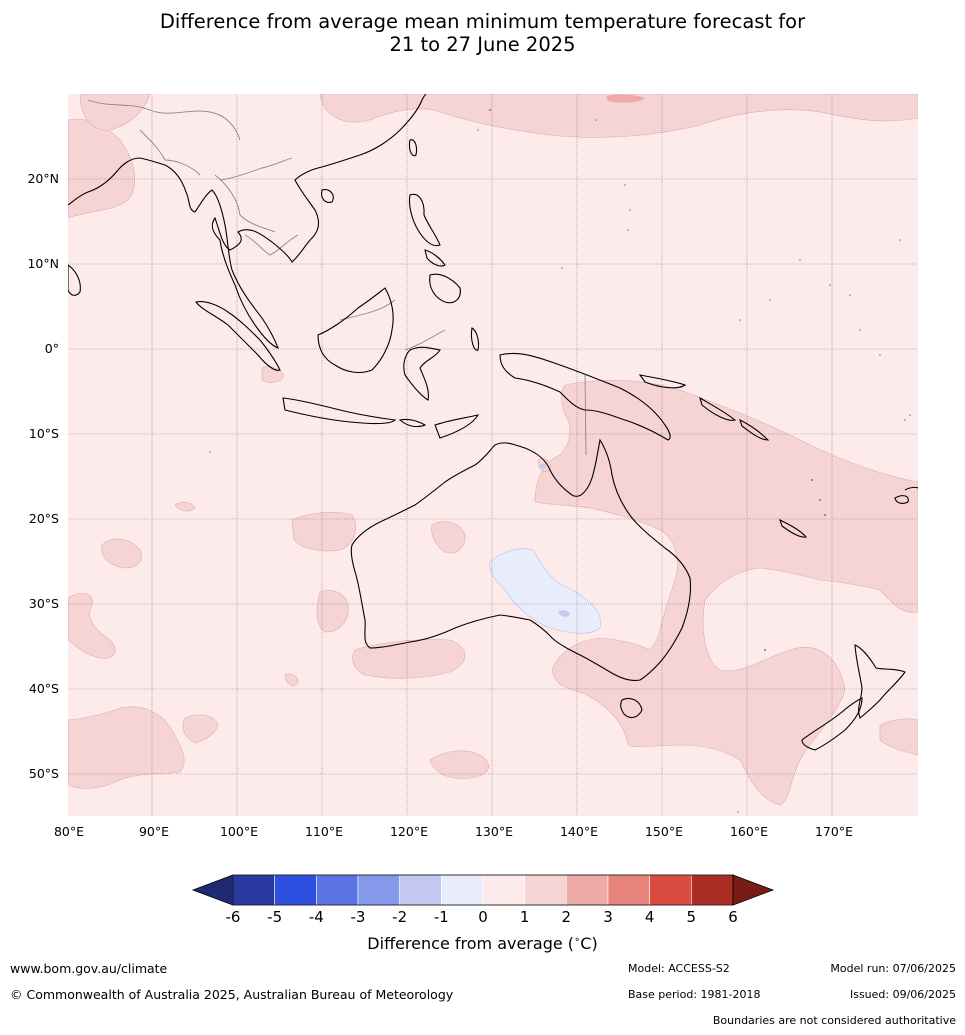 The width and height of the screenshot is (965, 1035). What do you see at coordinates (44, 773) in the screenshot?
I see `lat-label-50s: 50°S` at bounding box center [44, 773].